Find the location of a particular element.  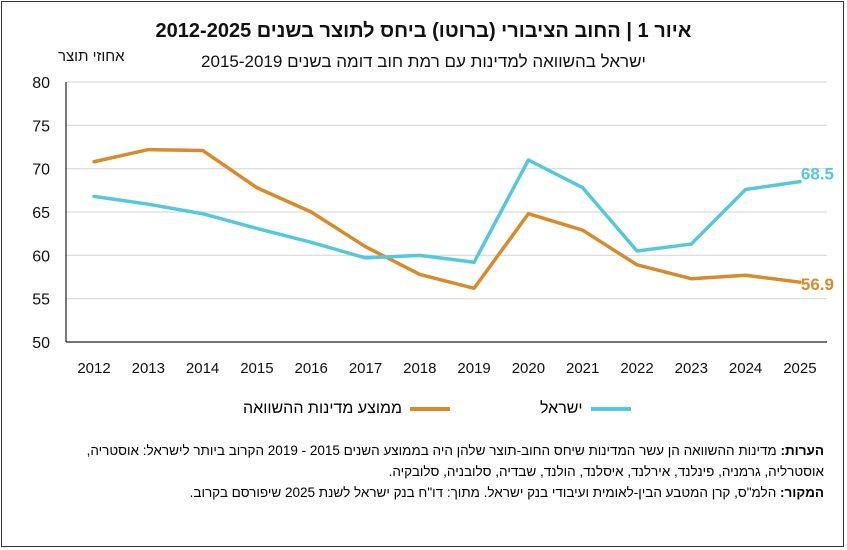

x-tick-label: 2012 is located at coordinates (93, 368).